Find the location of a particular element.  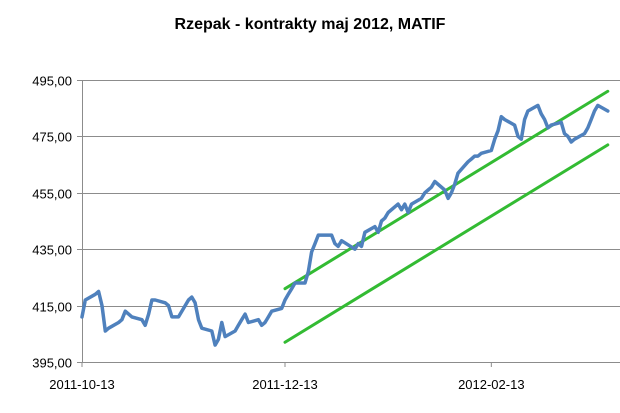

y-tick-label: 415,00 is located at coordinates (52, 307).